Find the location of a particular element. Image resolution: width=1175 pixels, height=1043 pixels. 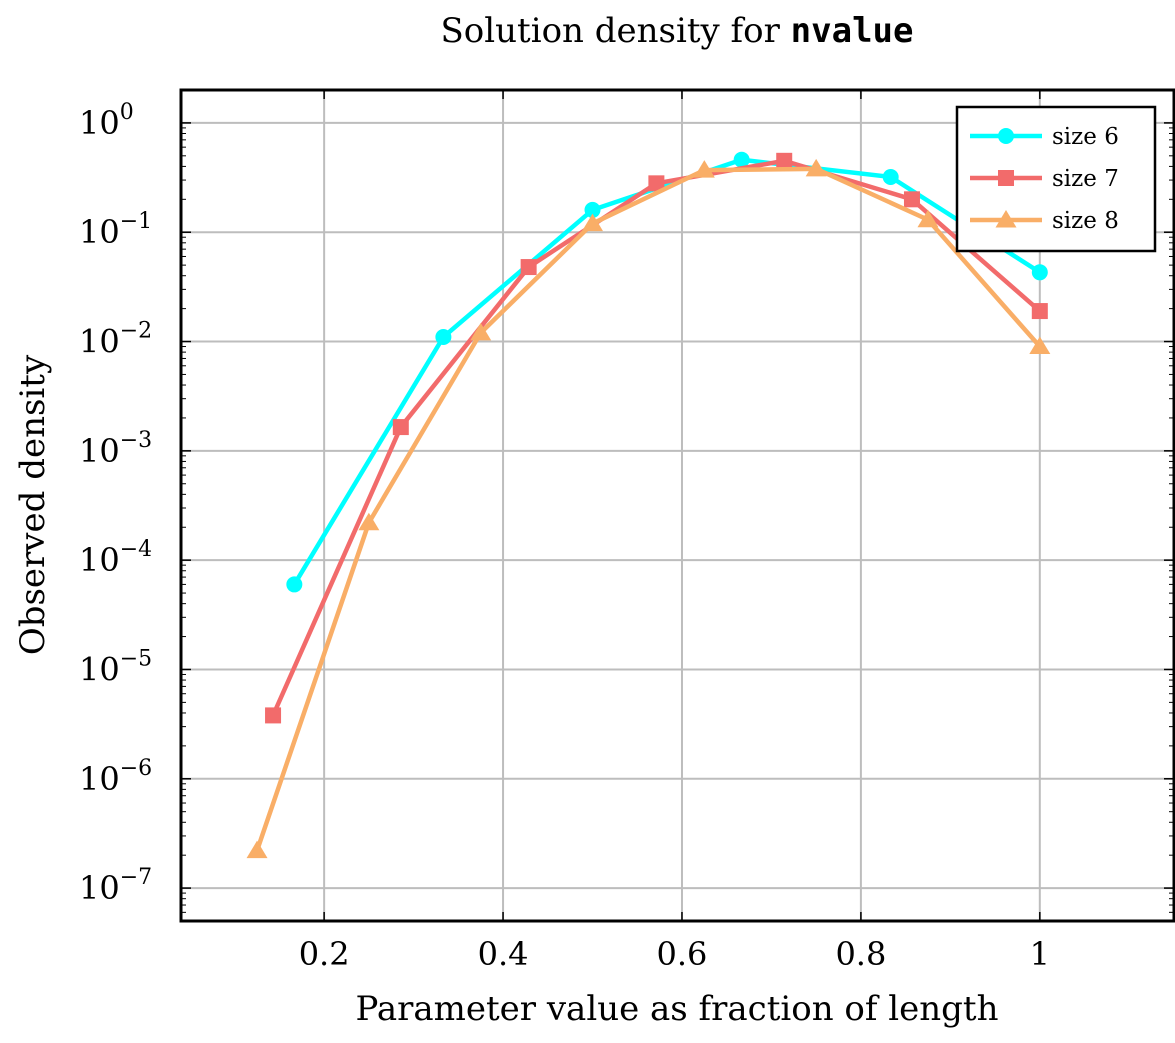

y-tick-label: 10⁻⁶ is located at coordinates (115, 777).